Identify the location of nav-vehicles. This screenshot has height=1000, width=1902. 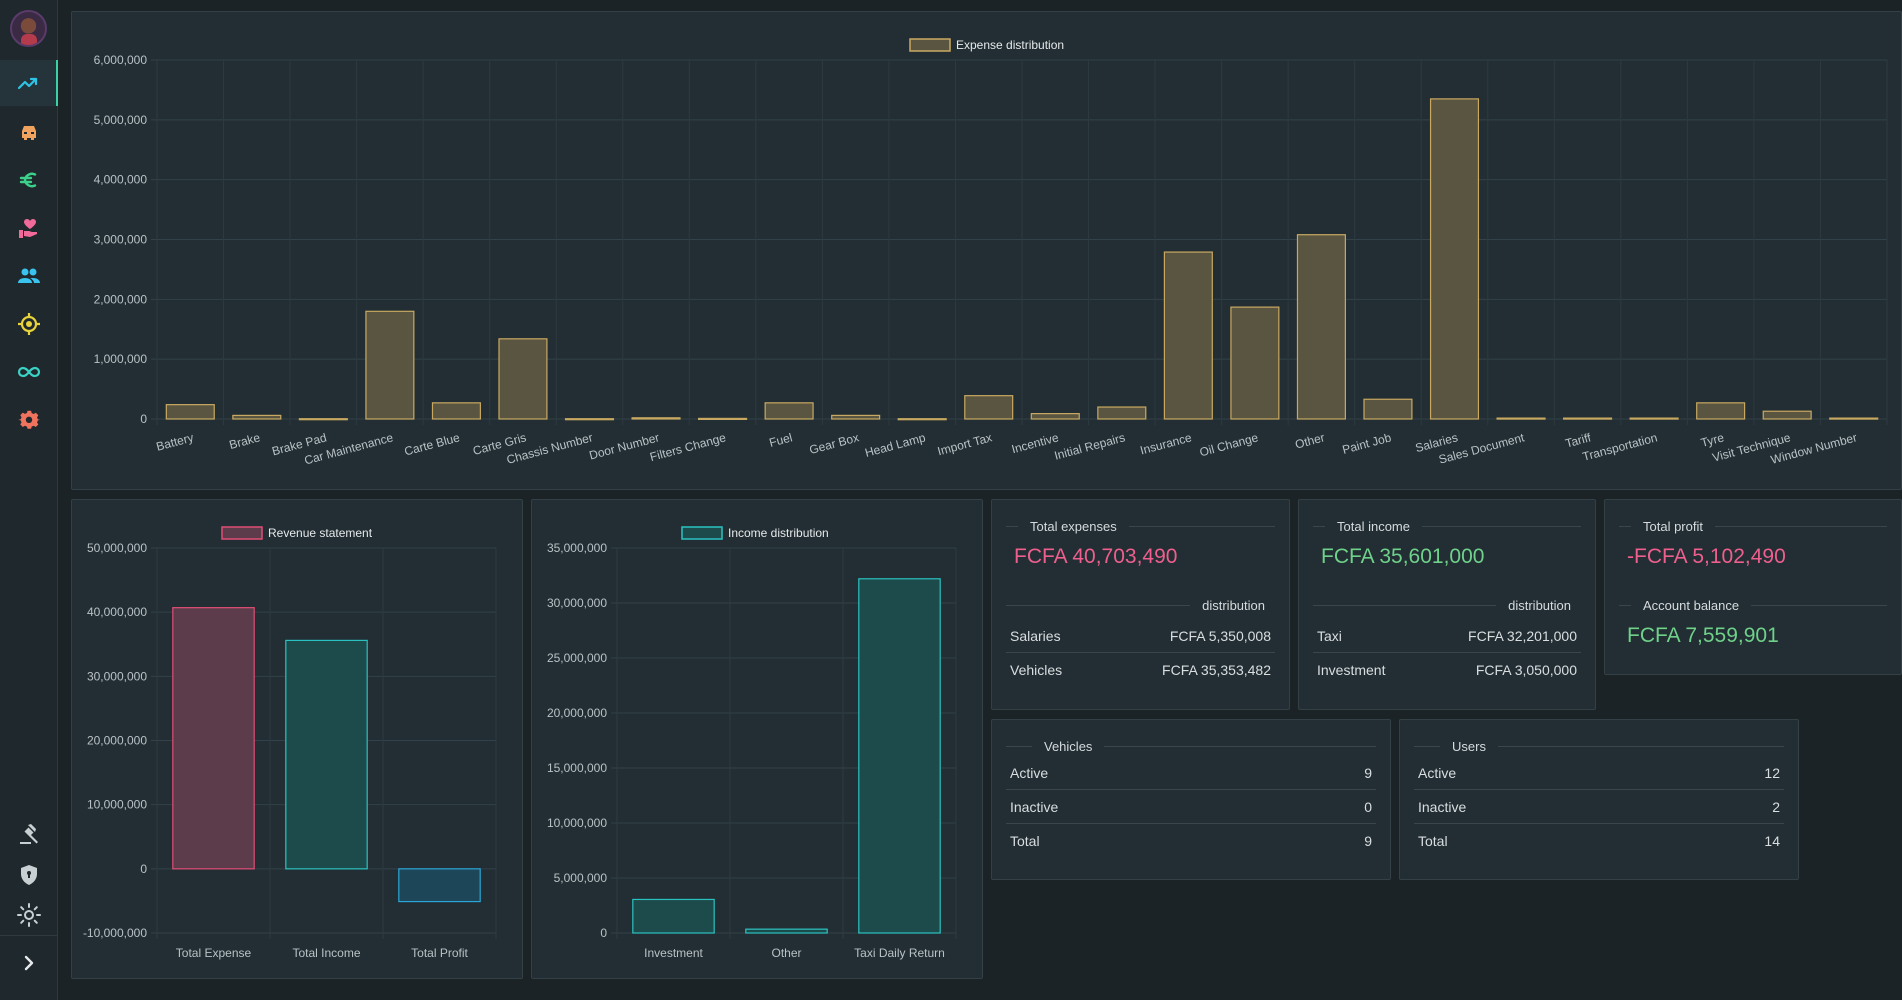
(29, 132).